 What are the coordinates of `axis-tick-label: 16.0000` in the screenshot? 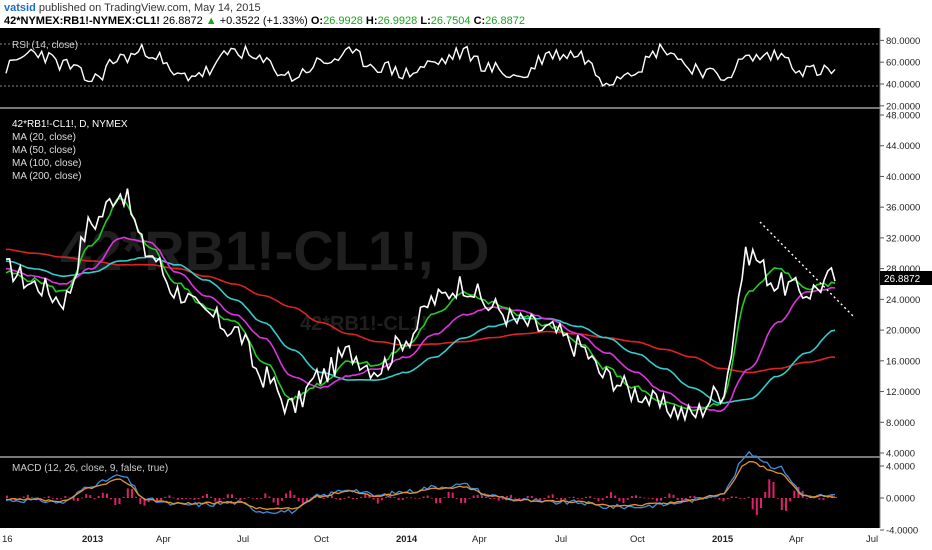 It's located at (903, 361).